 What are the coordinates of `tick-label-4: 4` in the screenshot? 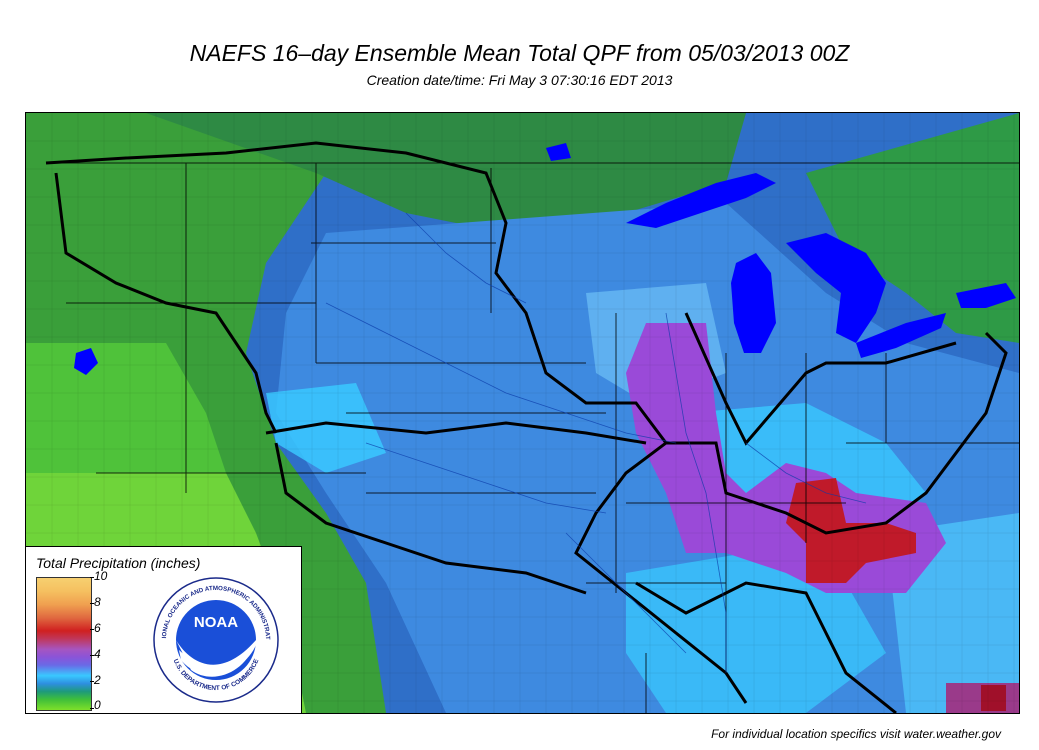 It's located at (97, 654).